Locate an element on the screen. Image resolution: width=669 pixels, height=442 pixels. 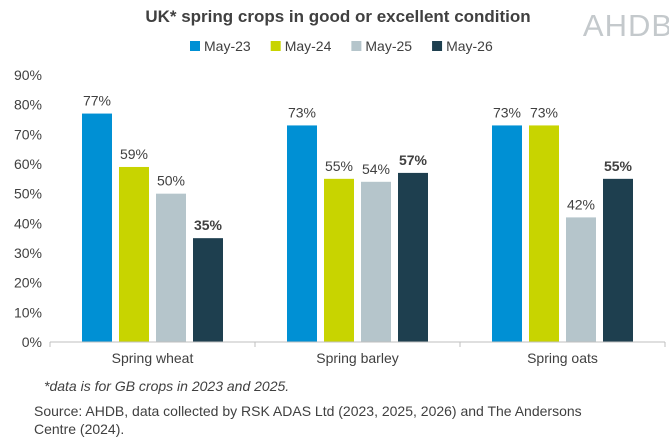
legend-label-2: May-24 is located at coordinates (308, 46).